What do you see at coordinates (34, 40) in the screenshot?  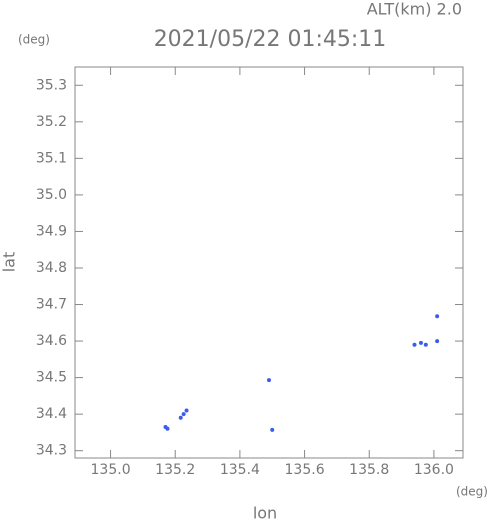 I see `y-unit: (deg)` at bounding box center [34, 40].